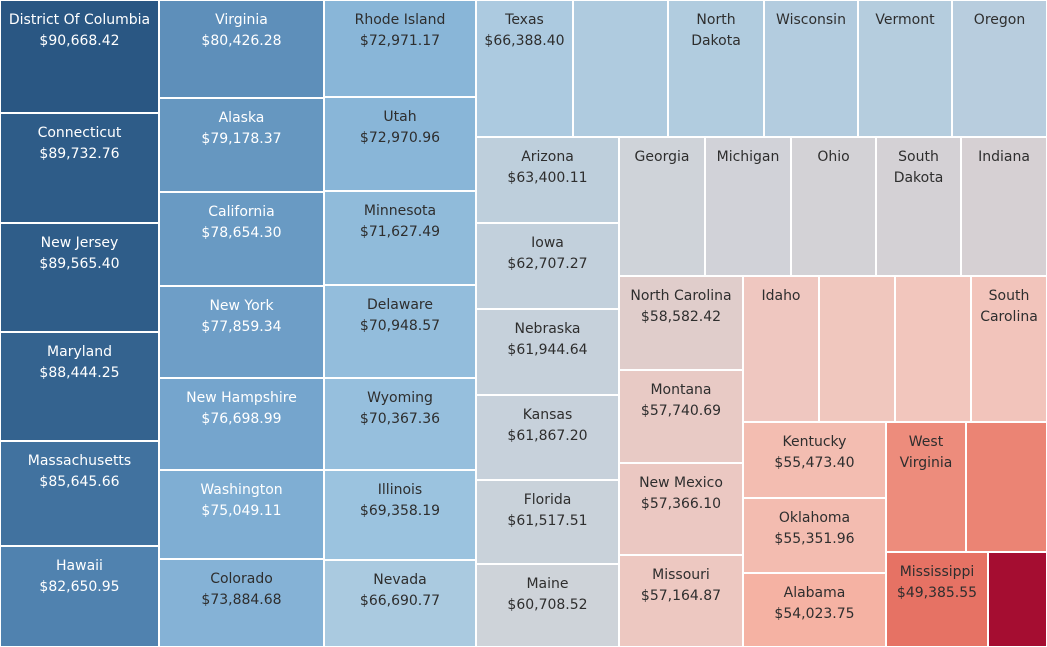  I want to click on treemap-cell-georgia: Georgia, so click(662, 206).